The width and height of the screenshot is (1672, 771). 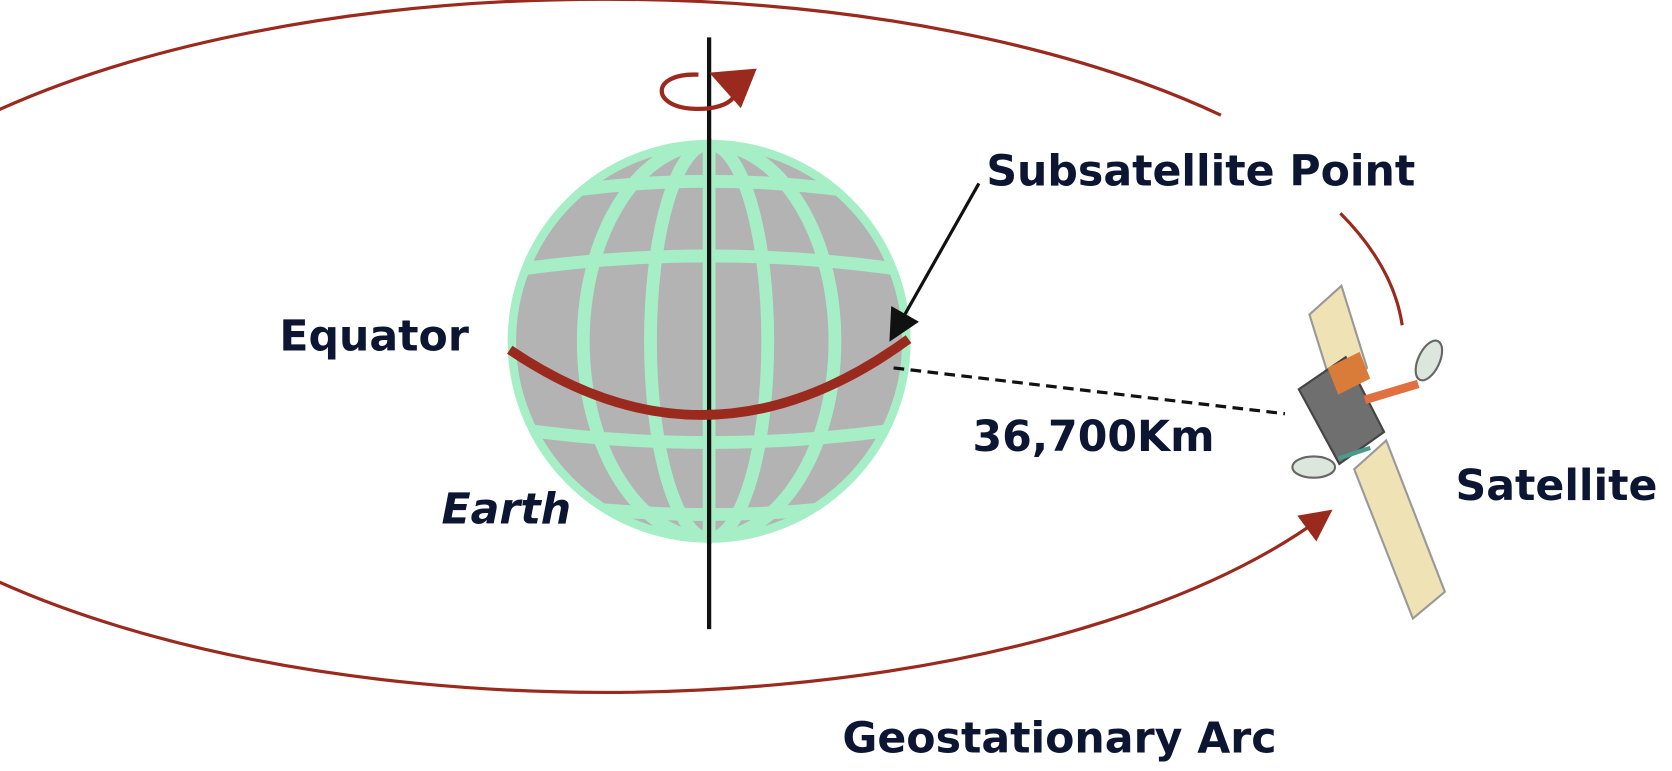 I want to click on arc-label: Geostationary Arc, so click(x=1059, y=739).